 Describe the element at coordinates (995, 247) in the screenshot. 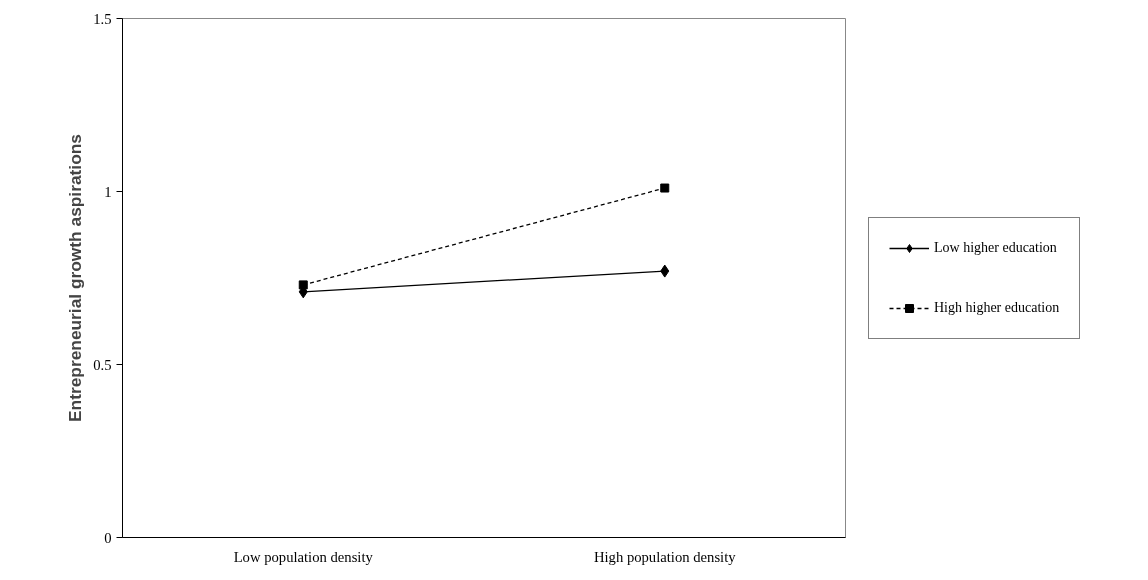

I see `legend-label: Low higher education` at that location.